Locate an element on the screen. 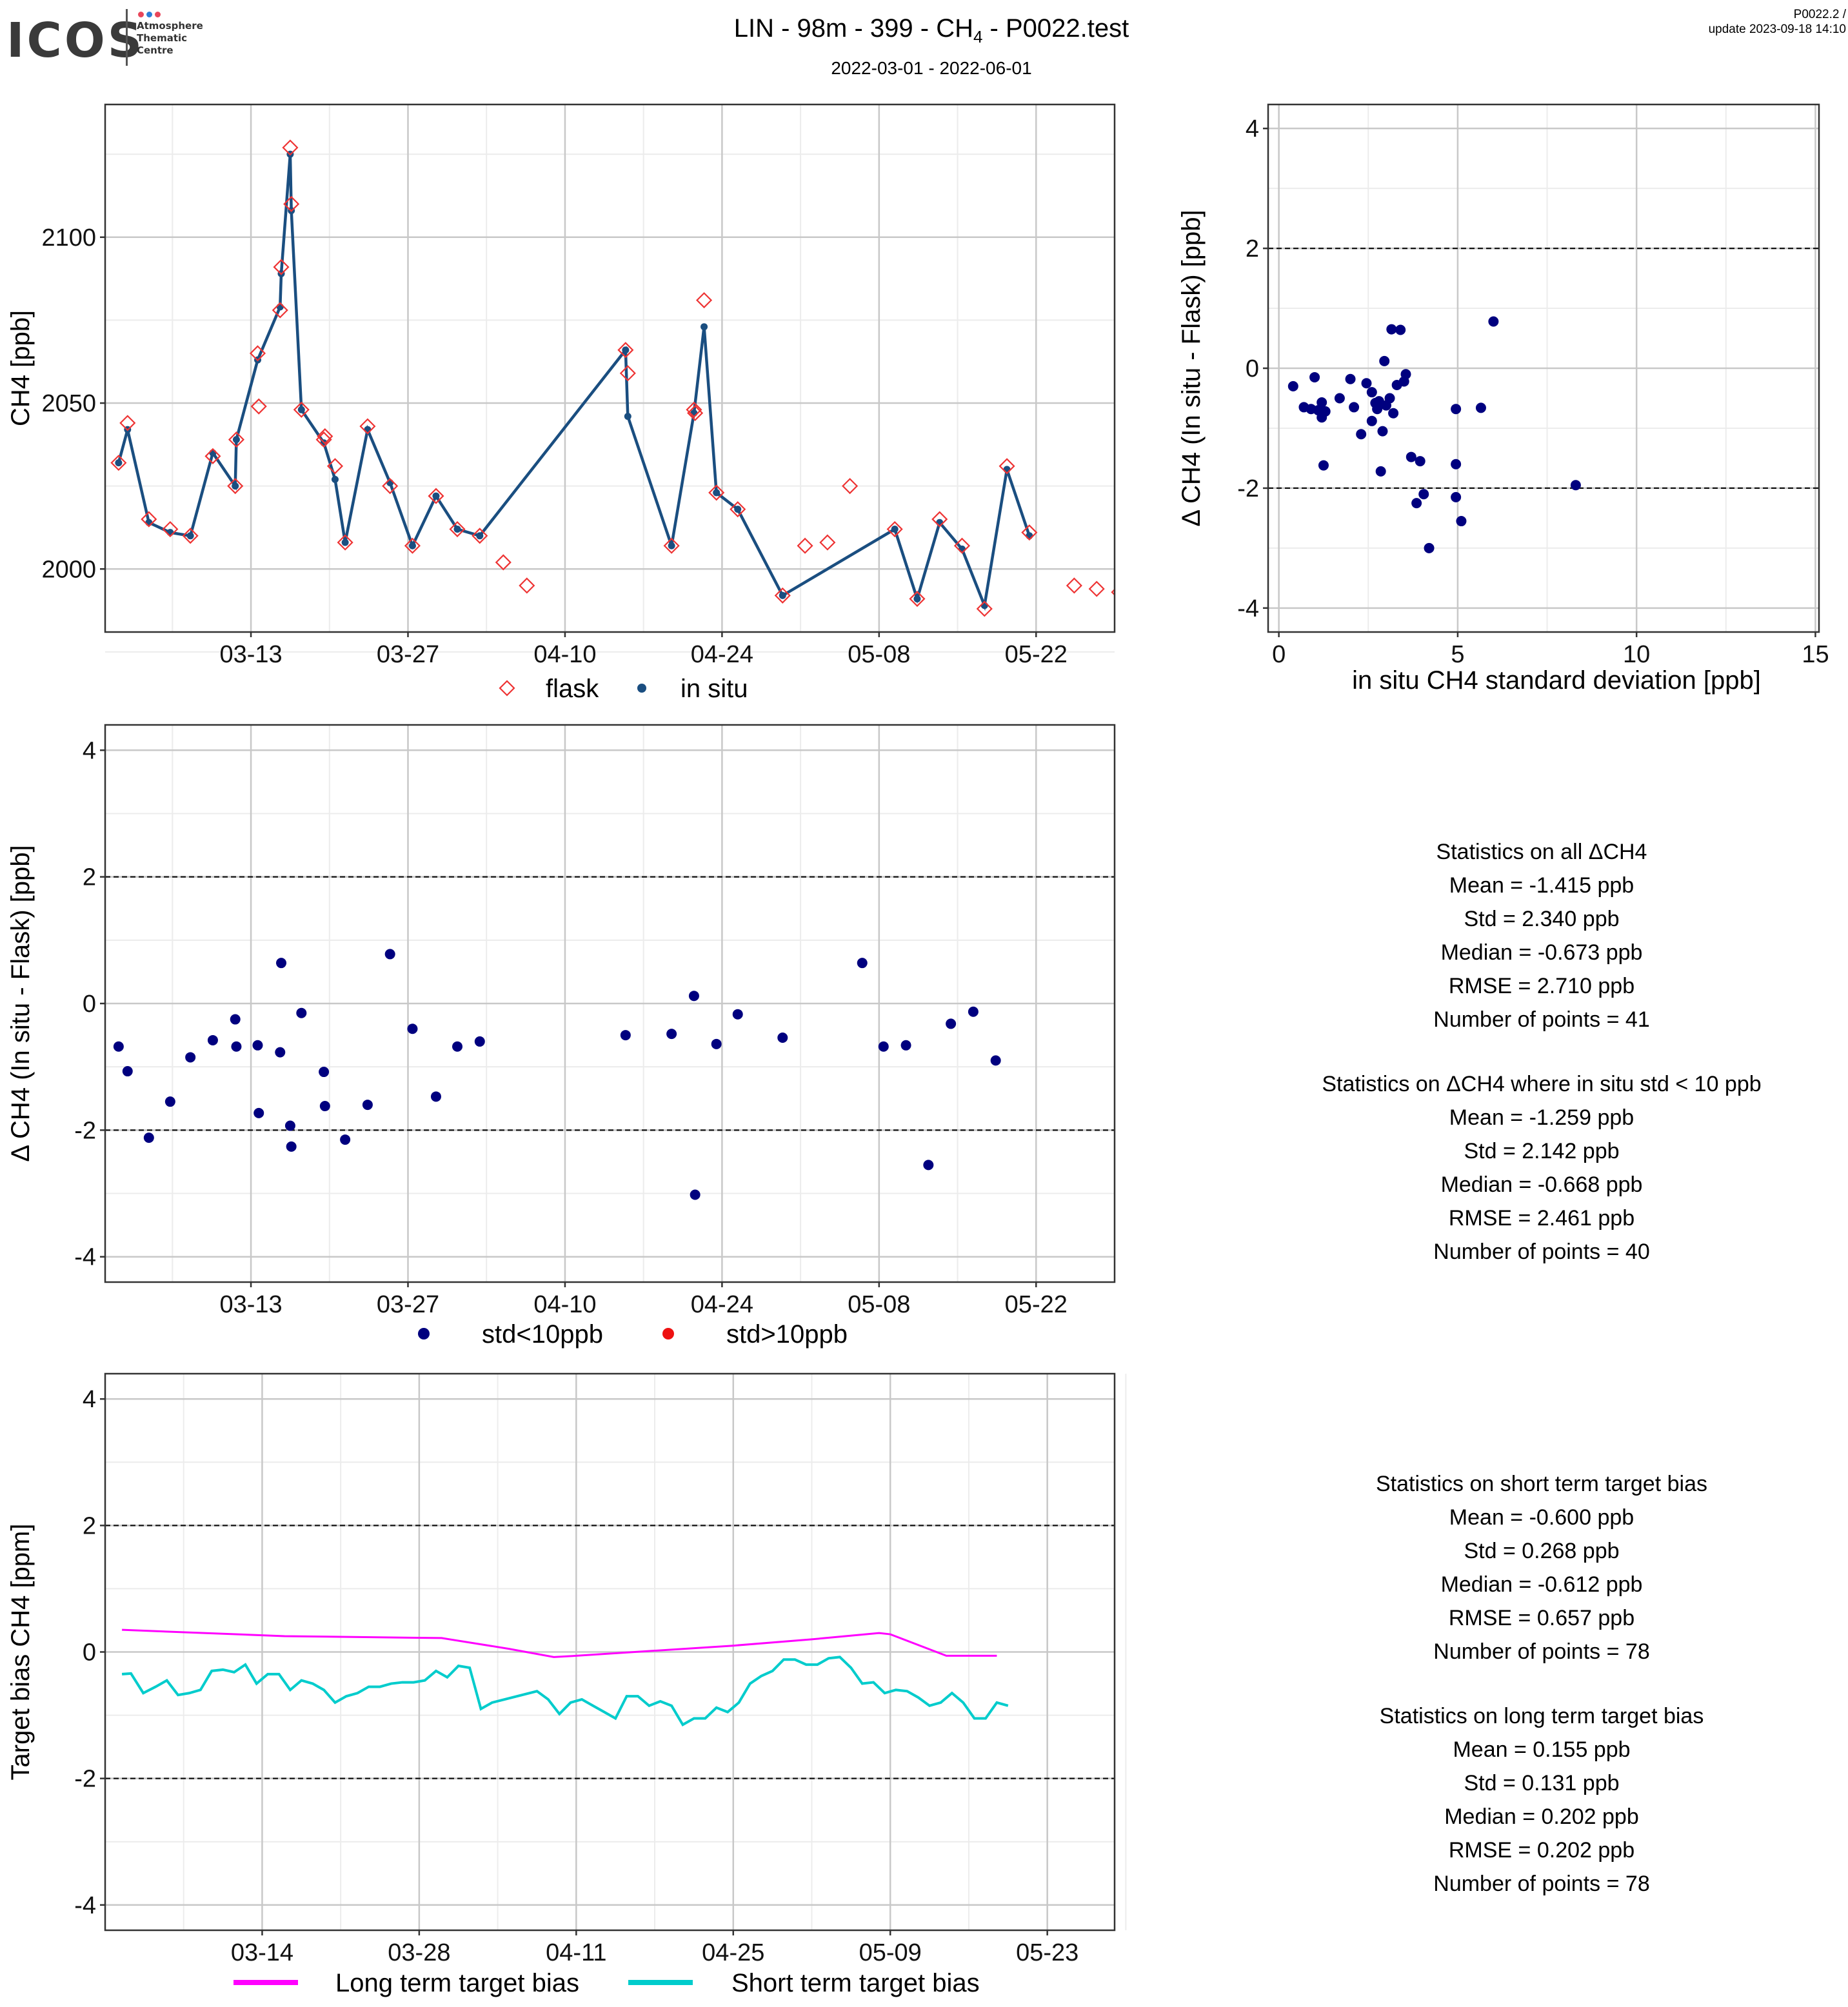  stats-mean: Mean = -1.415 ppb is located at coordinates (1542, 885).